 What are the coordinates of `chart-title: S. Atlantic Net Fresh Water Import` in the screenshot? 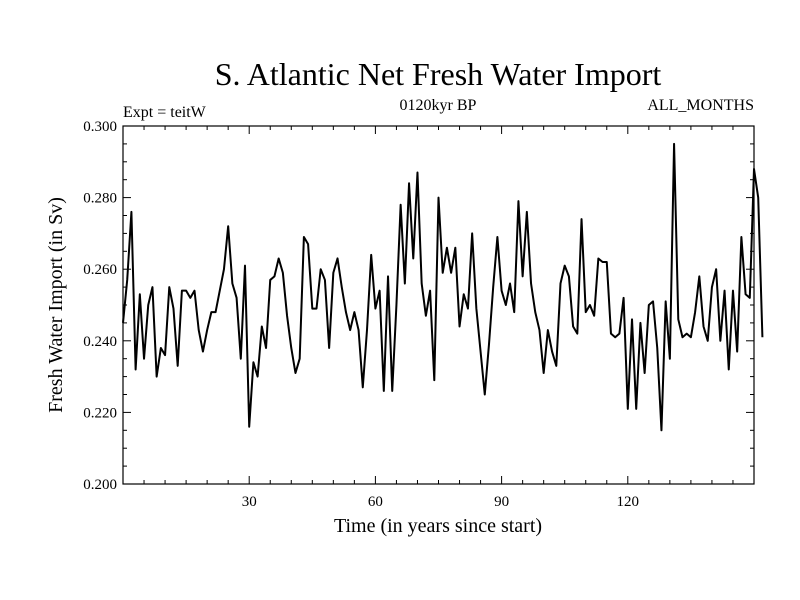 It's located at (438, 74).